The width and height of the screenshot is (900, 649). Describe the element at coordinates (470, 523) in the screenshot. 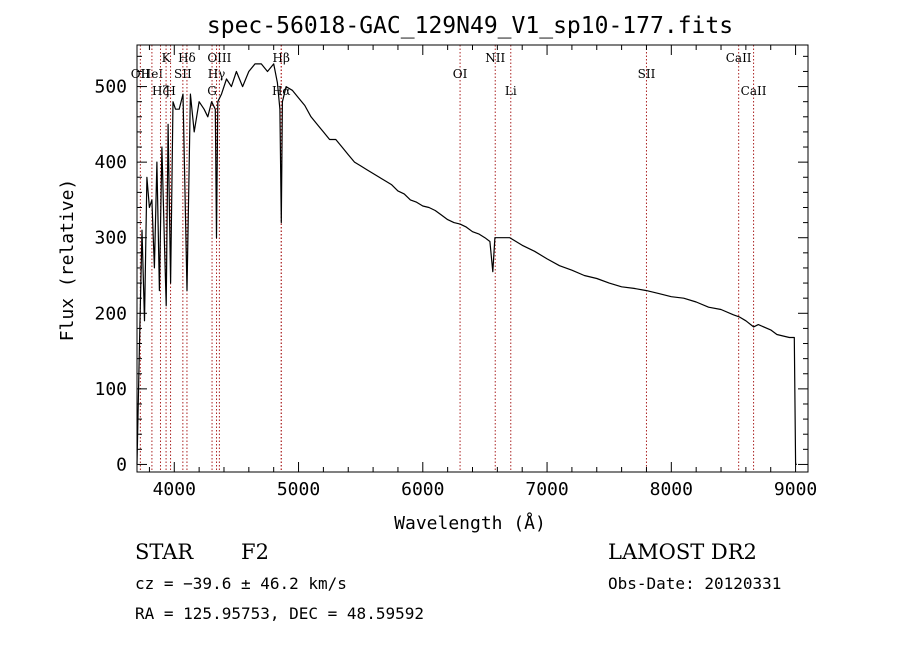

I see `x-axis-label: Wavelength (Å)` at that location.